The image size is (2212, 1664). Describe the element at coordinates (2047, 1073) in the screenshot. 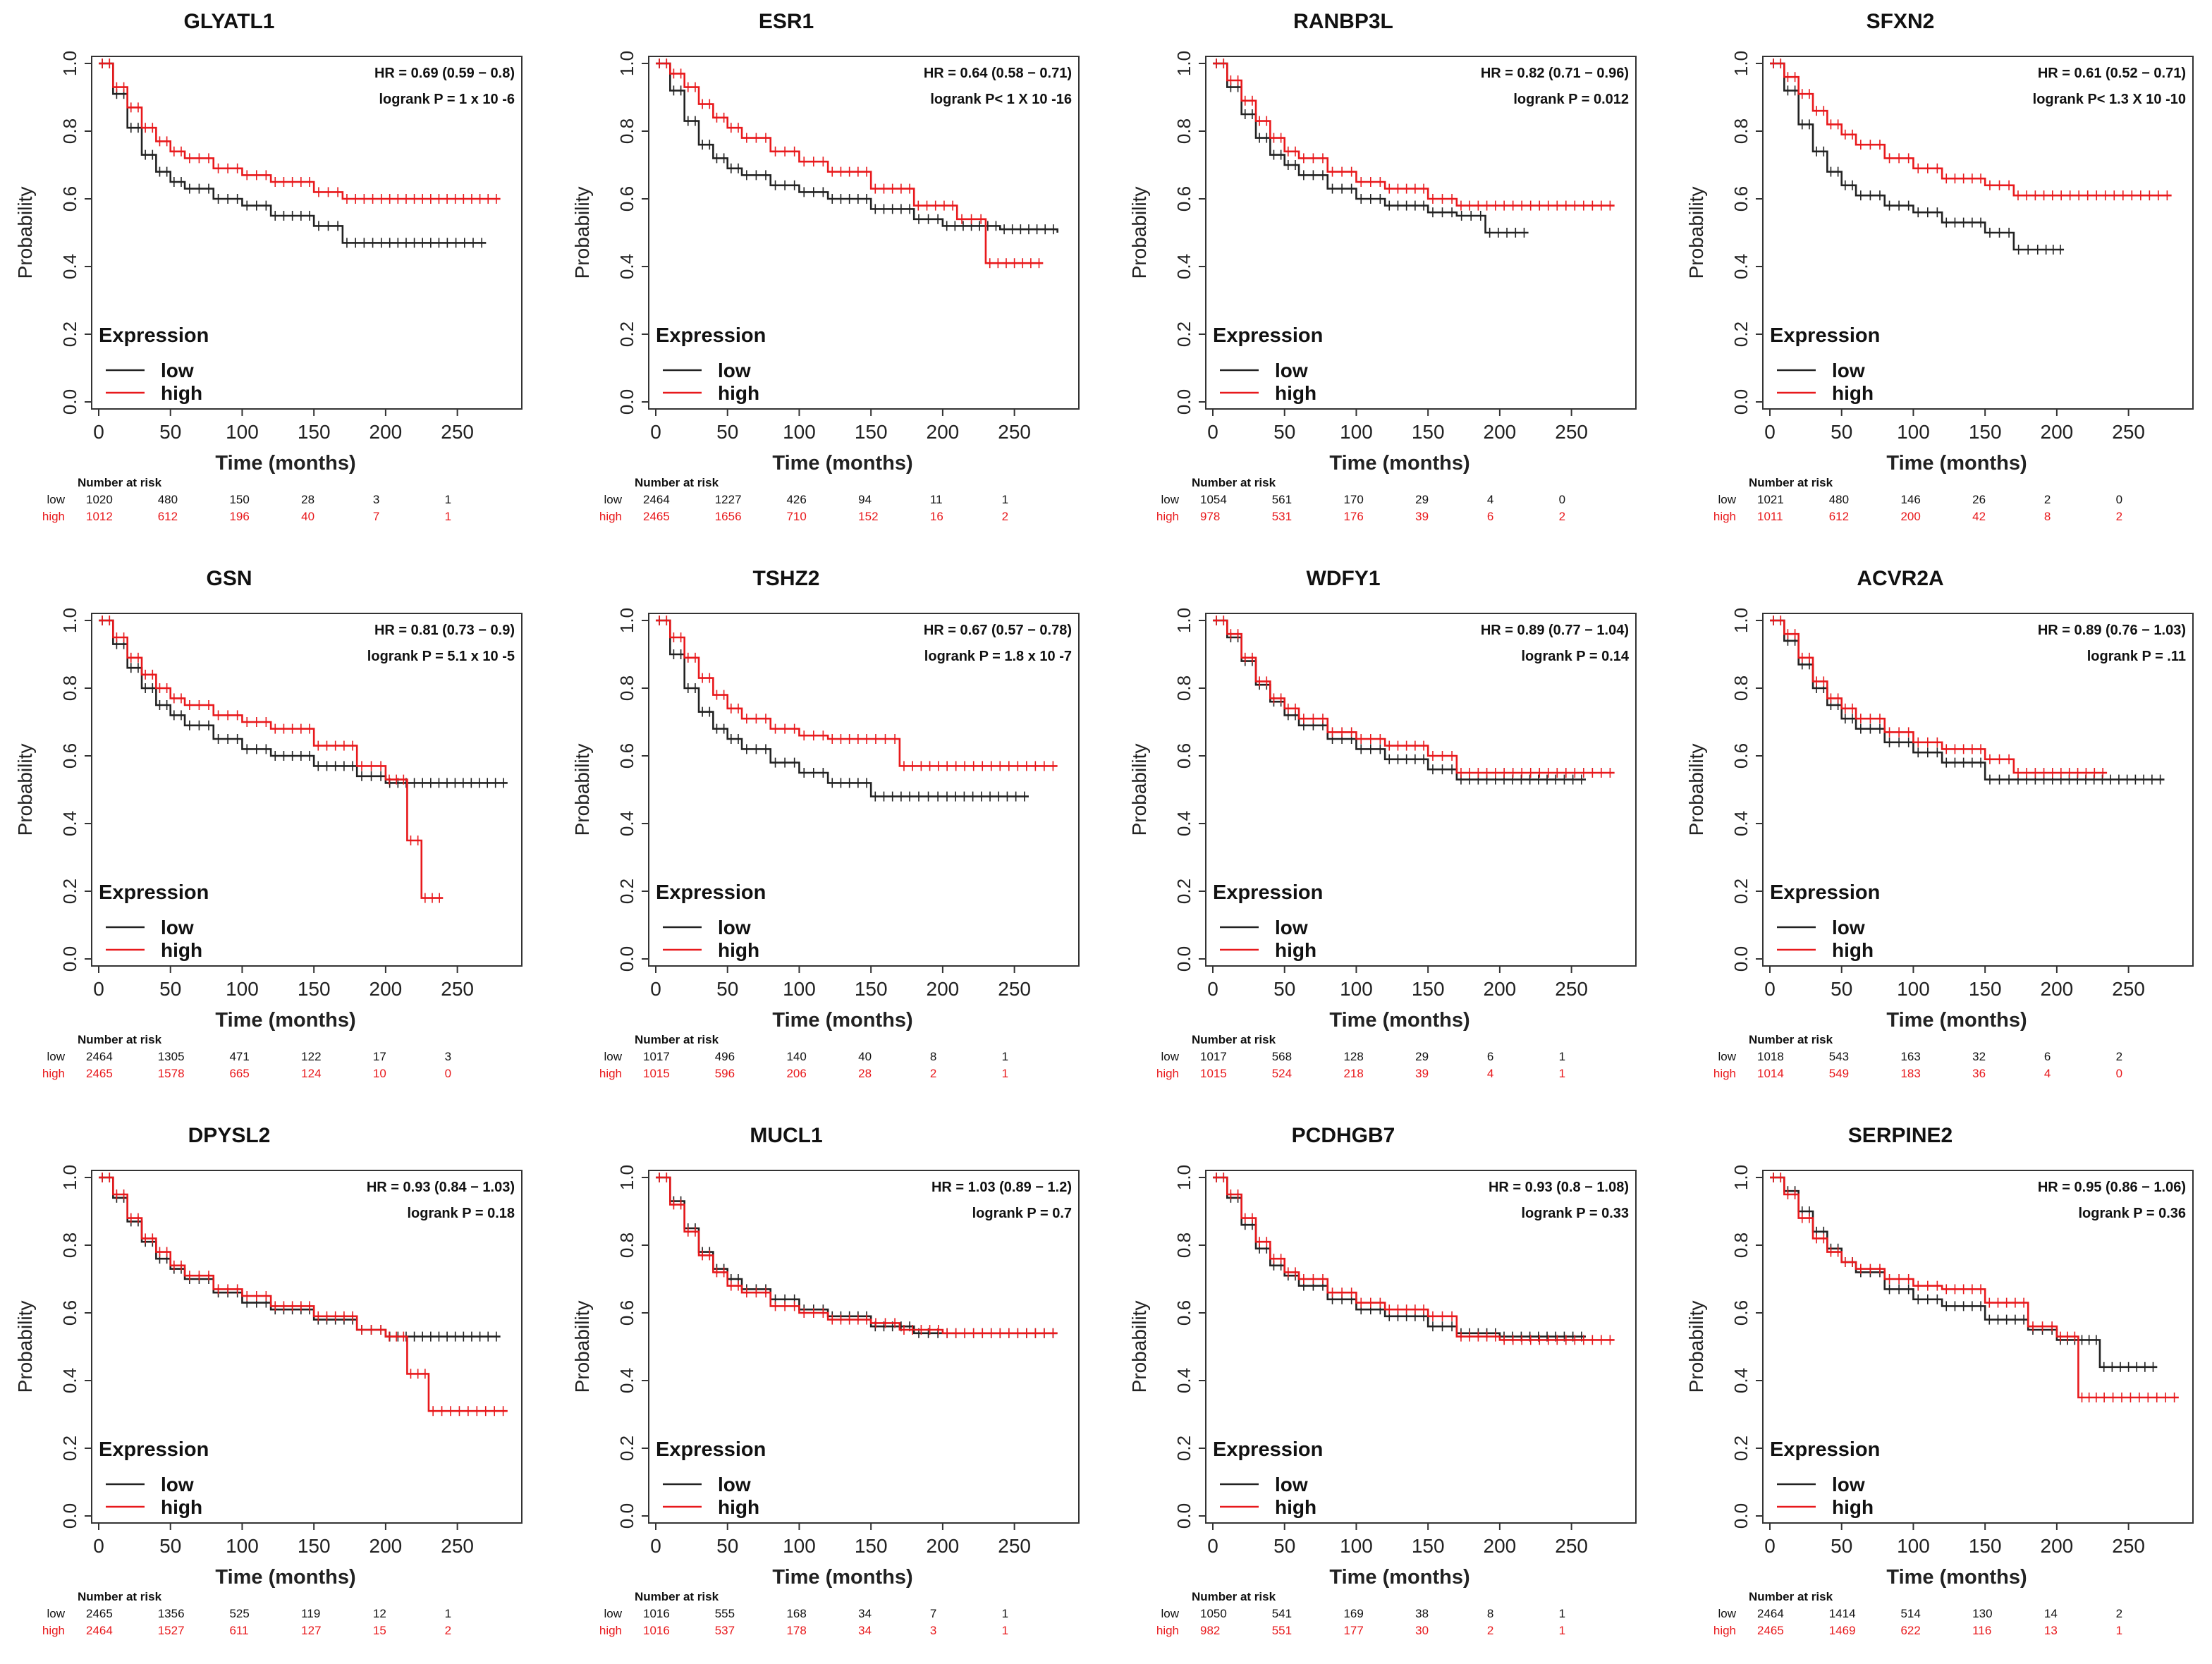

I see `risk-count-high: 4` at that location.